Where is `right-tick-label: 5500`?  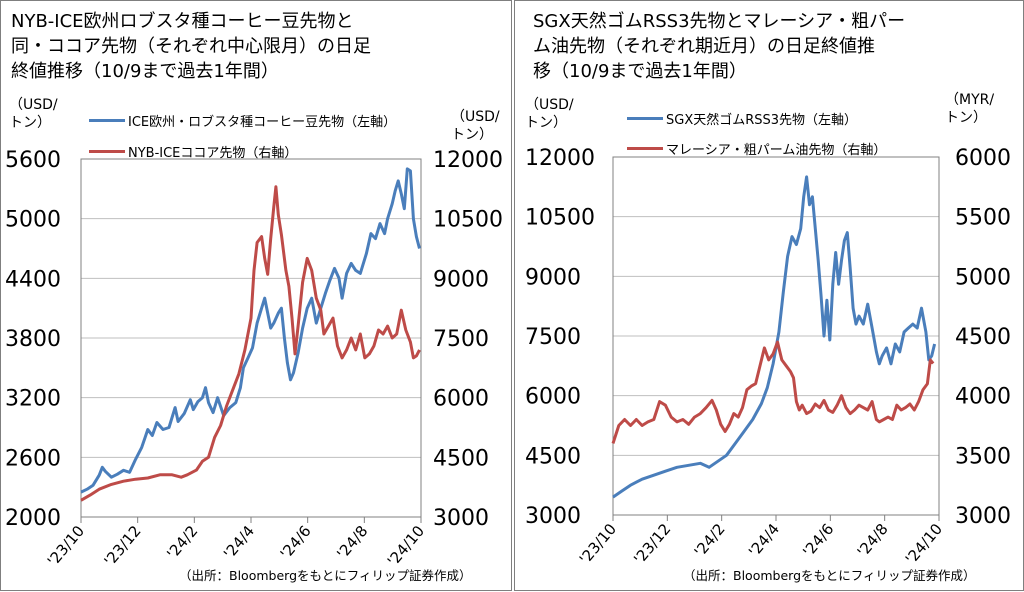 right-tick-label: 5500 is located at coordinates (983, 218).